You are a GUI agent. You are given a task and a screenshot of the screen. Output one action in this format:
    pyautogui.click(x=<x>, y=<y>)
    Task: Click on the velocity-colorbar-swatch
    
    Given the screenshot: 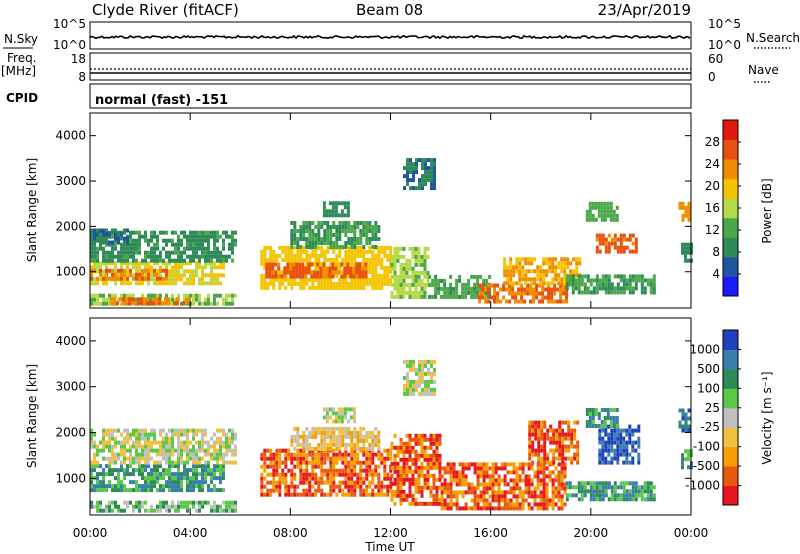 What is the action you would take?
    pyautogui.click(x=730, y=456)
    